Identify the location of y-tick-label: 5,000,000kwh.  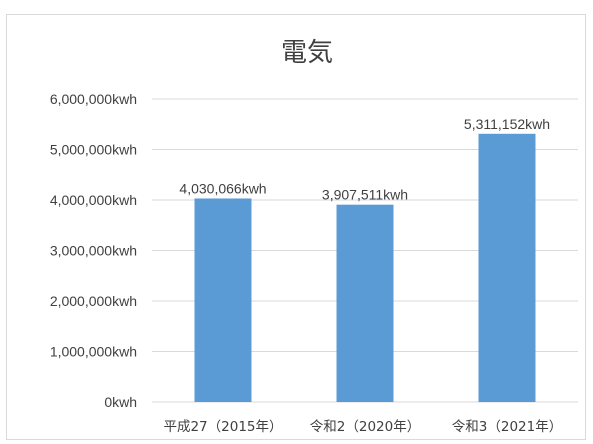
(93, 150).